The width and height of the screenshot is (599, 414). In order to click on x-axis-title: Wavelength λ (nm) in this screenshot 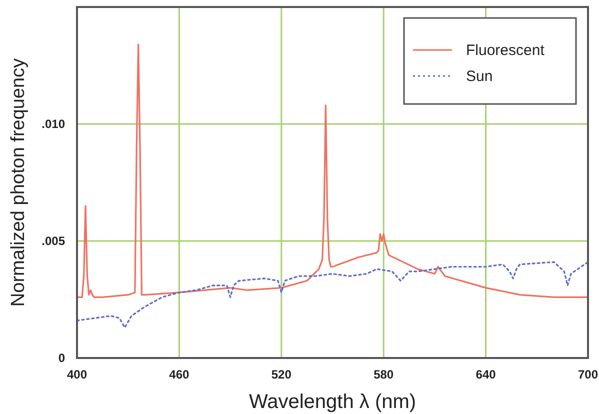, I will do `click(332, 402)`.